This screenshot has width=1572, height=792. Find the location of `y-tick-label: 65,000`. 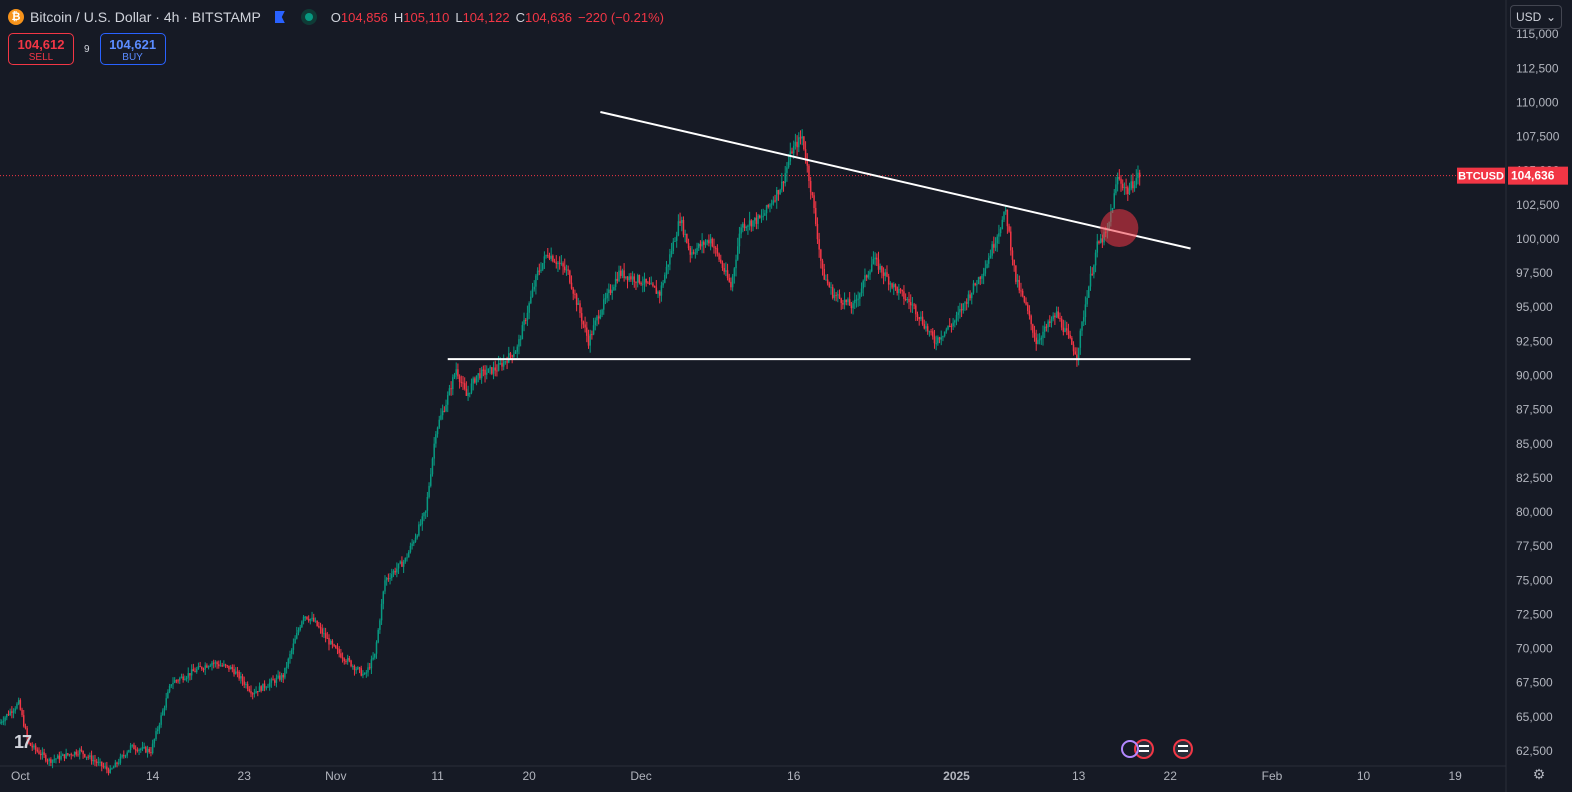

y-tick-label: 65,000 is located at coordinates (1534, 717).